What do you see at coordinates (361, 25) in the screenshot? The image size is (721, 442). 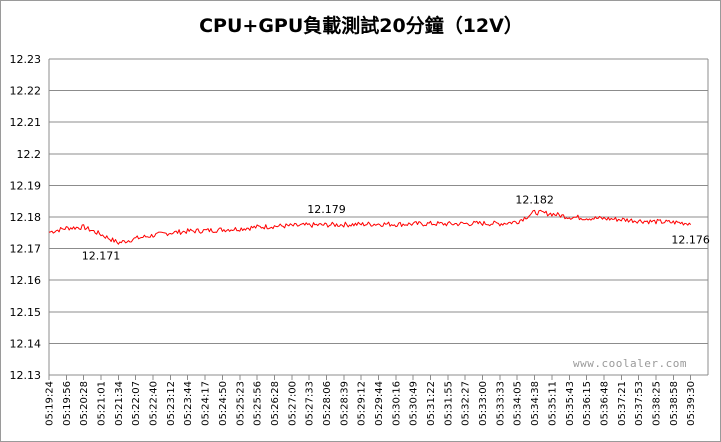 I see `chart-title: CPU+GPU負載測試20分鐘（12V）` at bounding box center [361, 25].